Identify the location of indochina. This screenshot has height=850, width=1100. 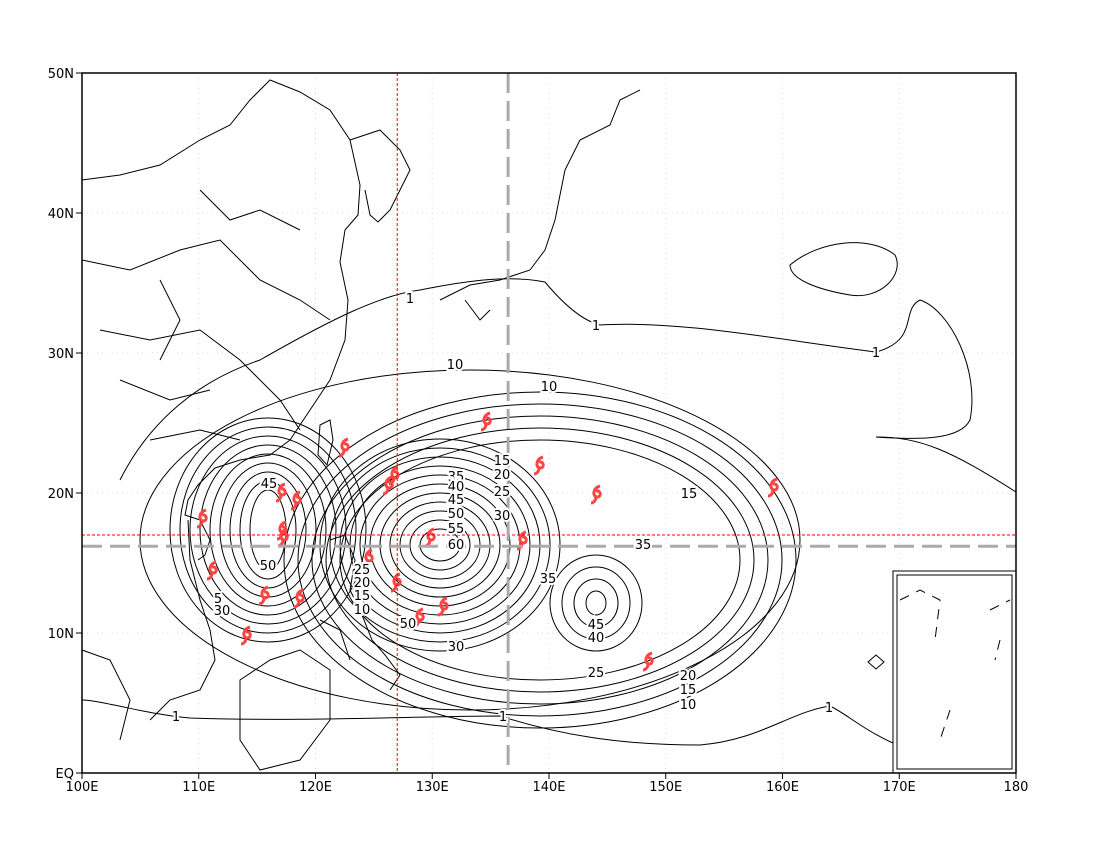
(148, 630).